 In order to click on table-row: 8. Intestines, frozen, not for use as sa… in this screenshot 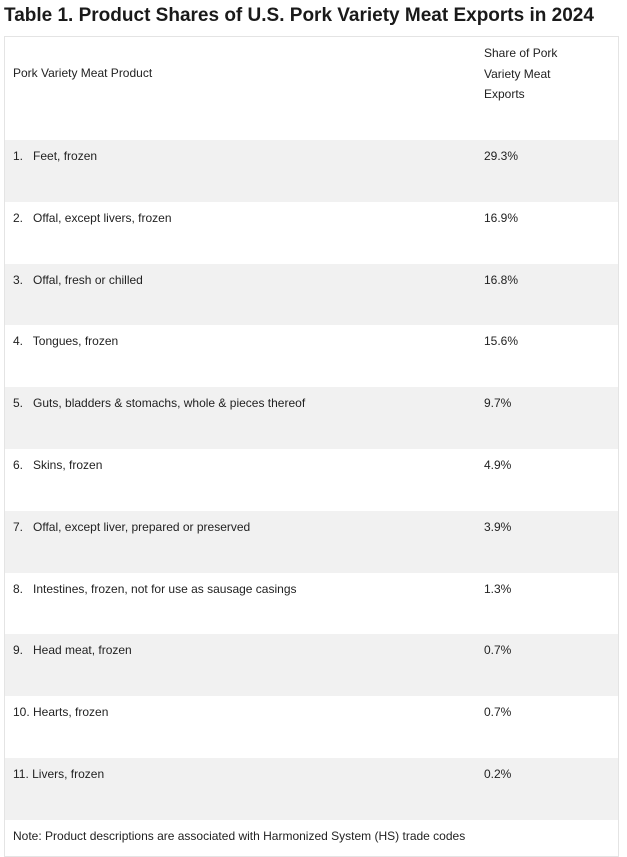, I will do `click(311, 603)`.